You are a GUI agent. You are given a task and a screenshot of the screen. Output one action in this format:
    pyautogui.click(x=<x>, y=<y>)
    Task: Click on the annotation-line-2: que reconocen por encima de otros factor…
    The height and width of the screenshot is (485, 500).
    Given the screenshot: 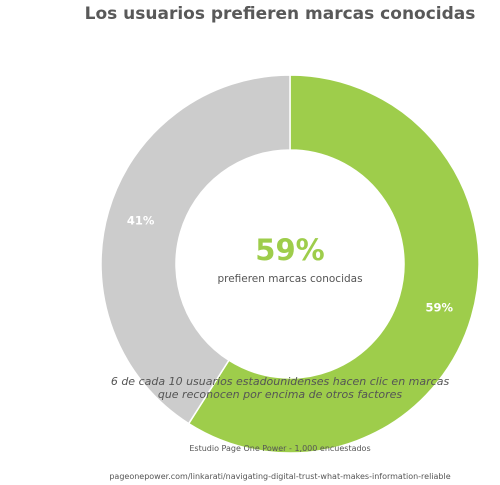 What is the action you would take?
    pyautogui.click(x=280, y=394)
    